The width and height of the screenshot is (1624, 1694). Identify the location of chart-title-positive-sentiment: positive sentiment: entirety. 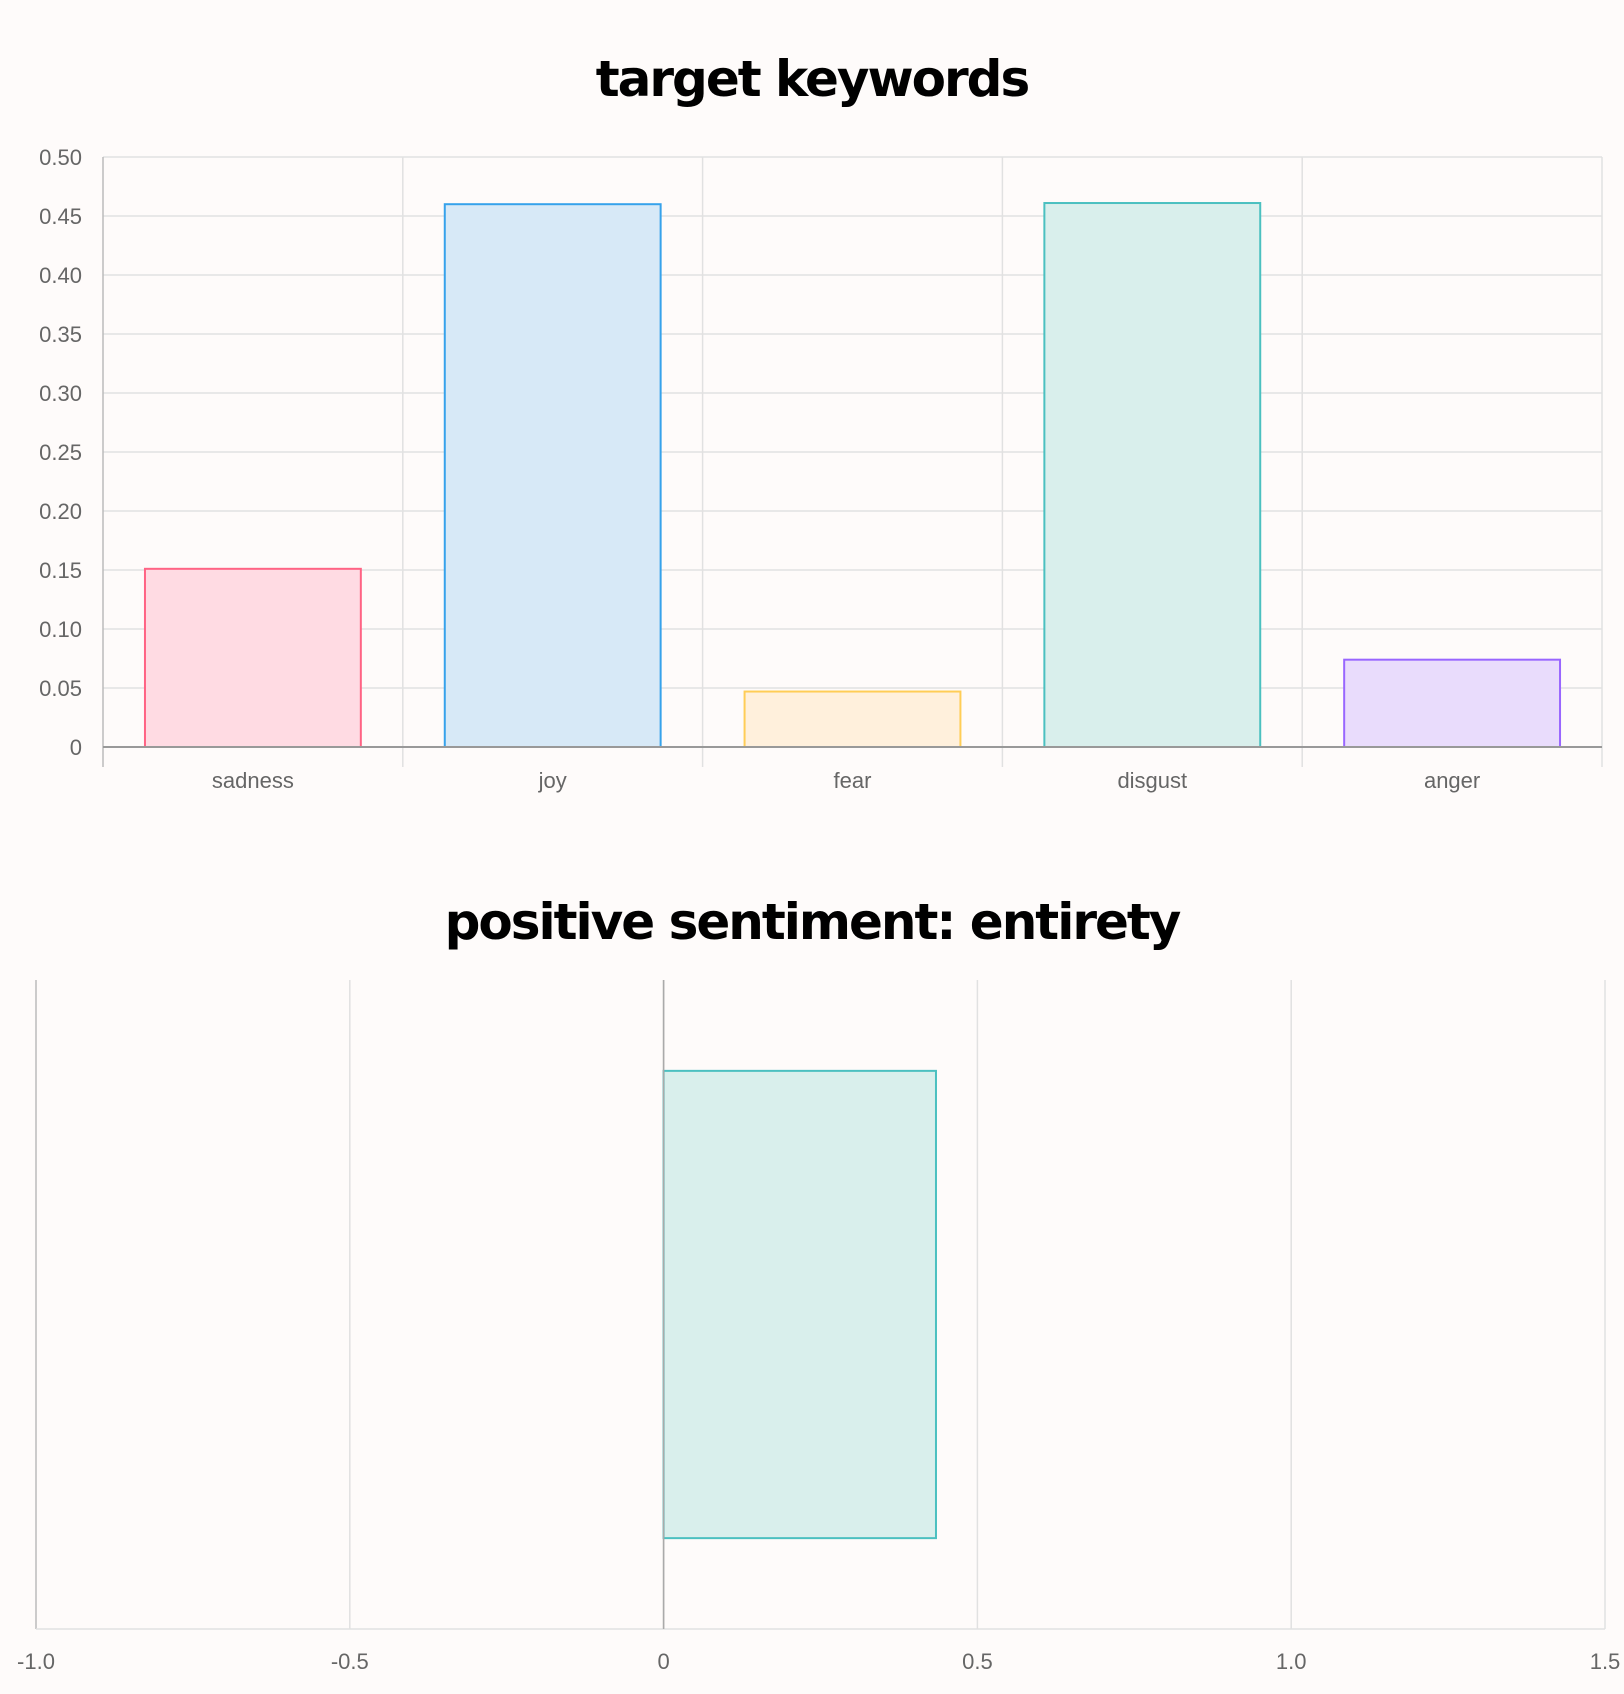
(813, 922).